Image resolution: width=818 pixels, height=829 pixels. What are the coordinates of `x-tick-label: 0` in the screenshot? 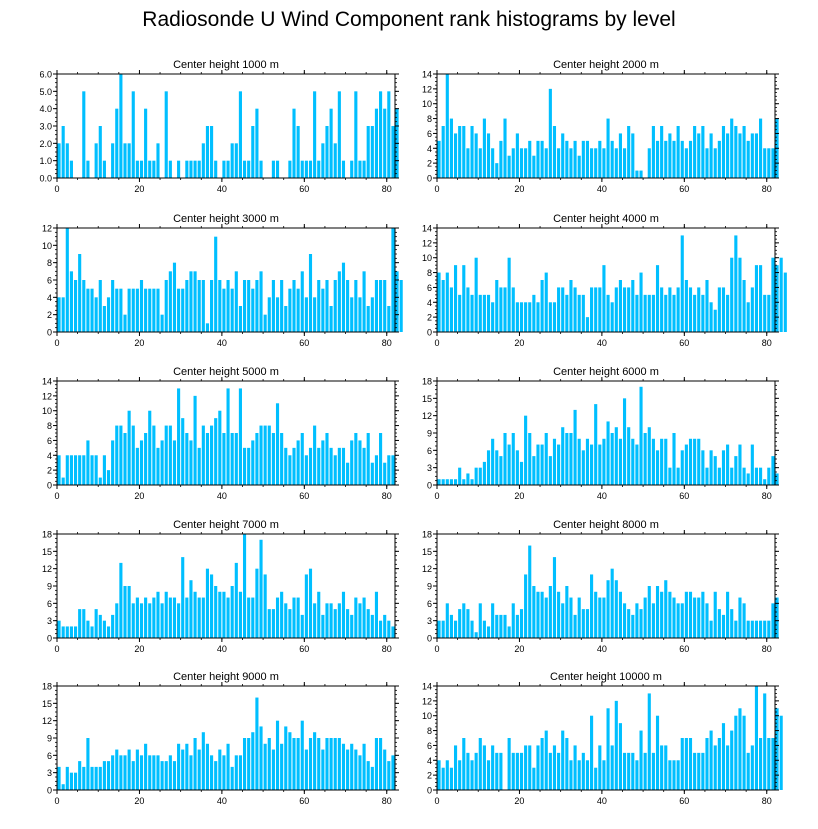 It's located at (436, 496).